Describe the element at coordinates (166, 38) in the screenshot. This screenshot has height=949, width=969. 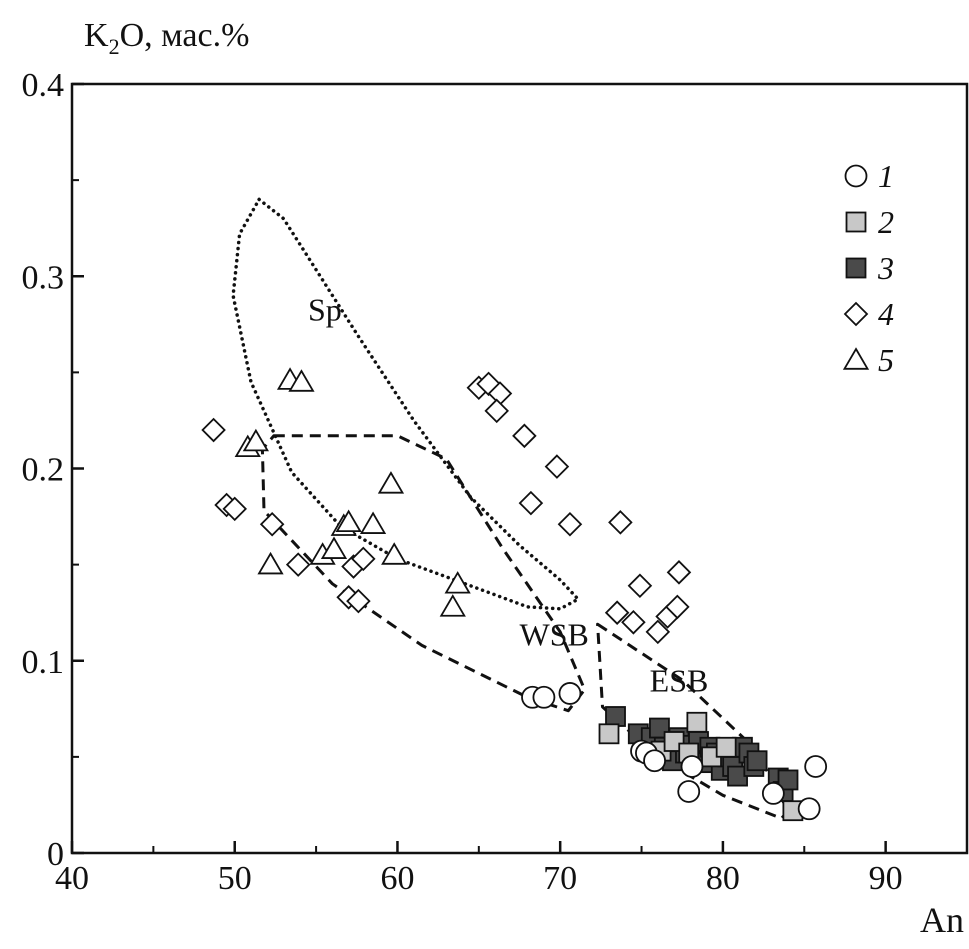
I see `y-axis-label: K2O, мас.%` at that location.